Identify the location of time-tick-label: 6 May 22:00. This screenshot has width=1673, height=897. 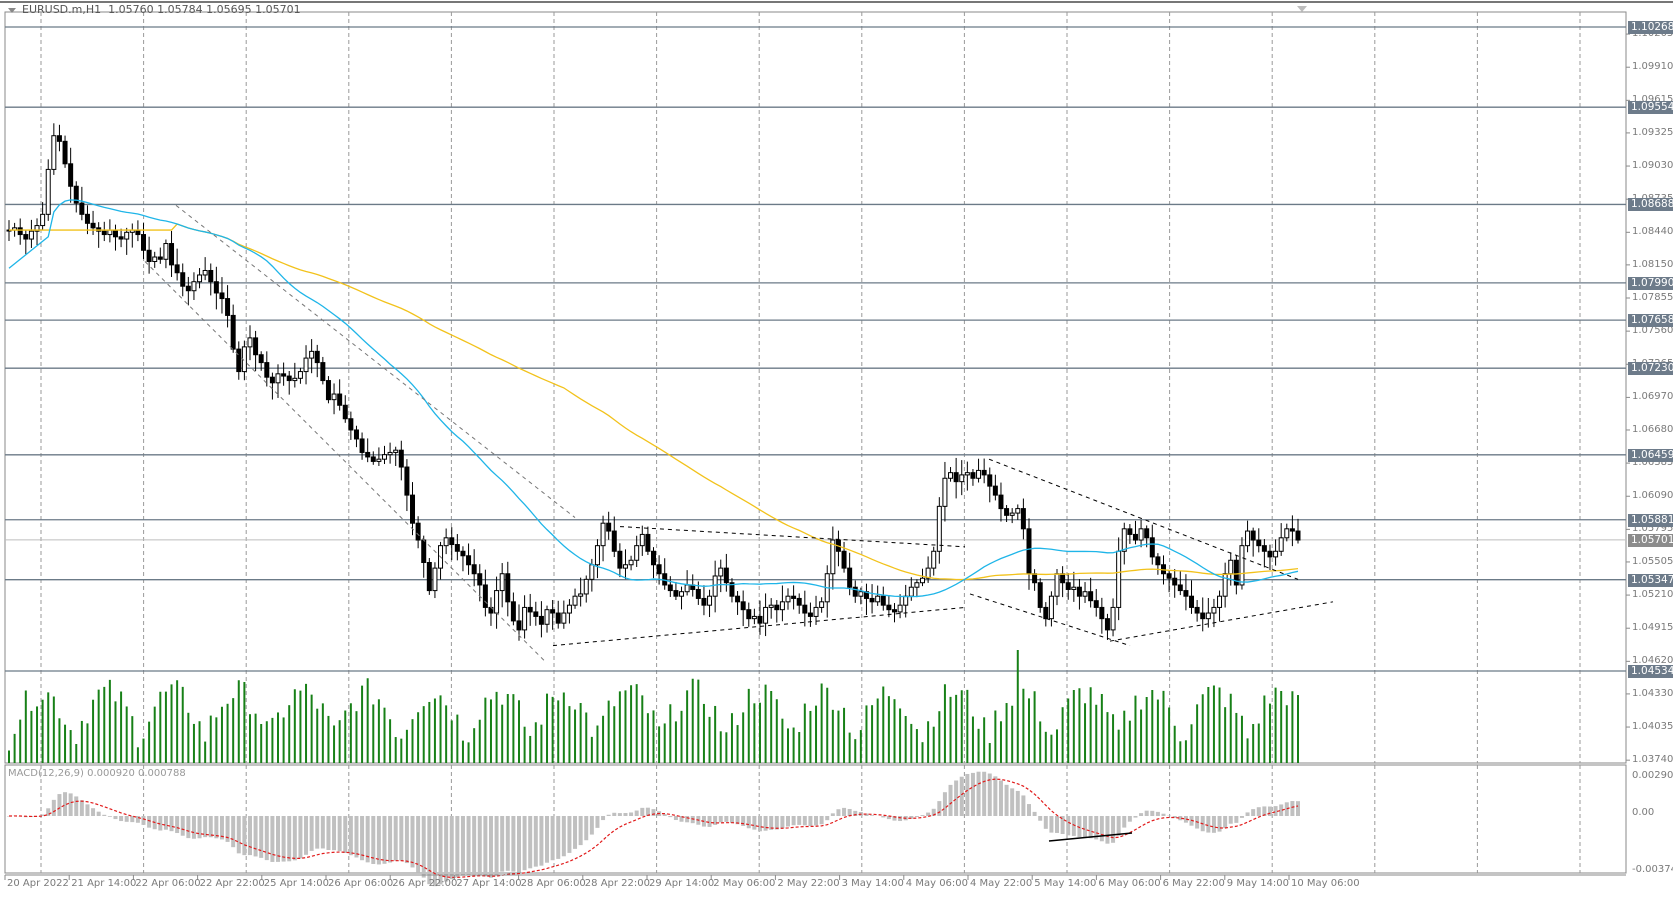
(1193, 883).